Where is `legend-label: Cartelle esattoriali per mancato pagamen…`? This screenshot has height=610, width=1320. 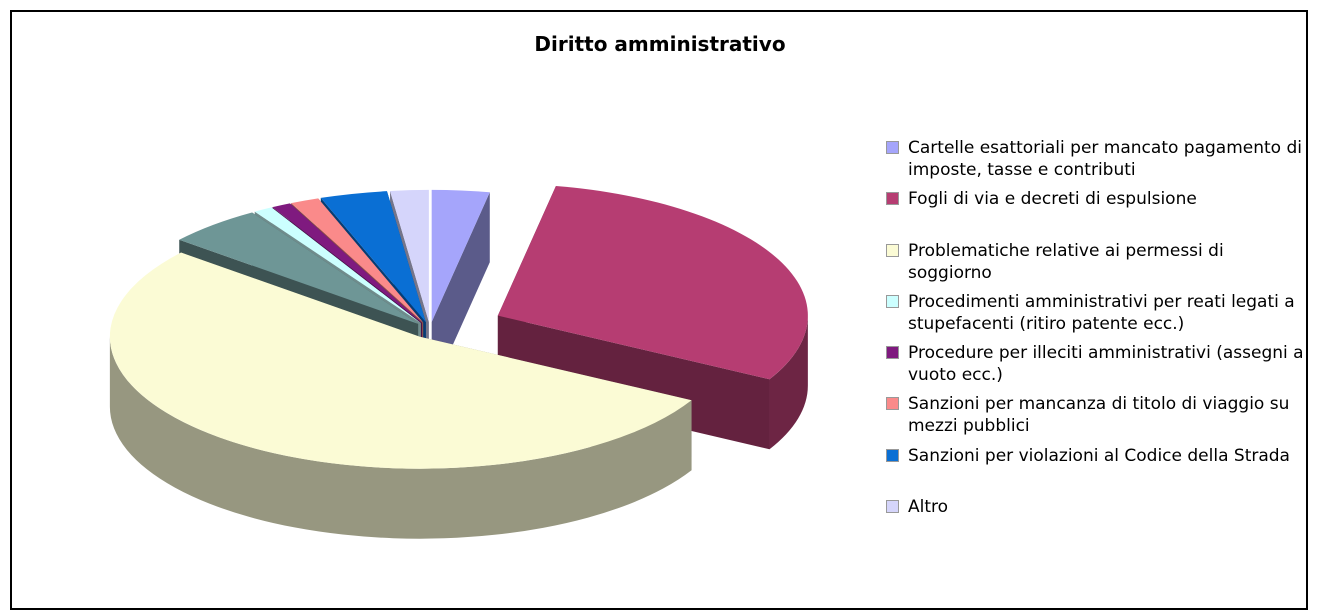 legend-label: Cartelle esattoriali per mancato pagamen… is located at coordinates (1105, 159).